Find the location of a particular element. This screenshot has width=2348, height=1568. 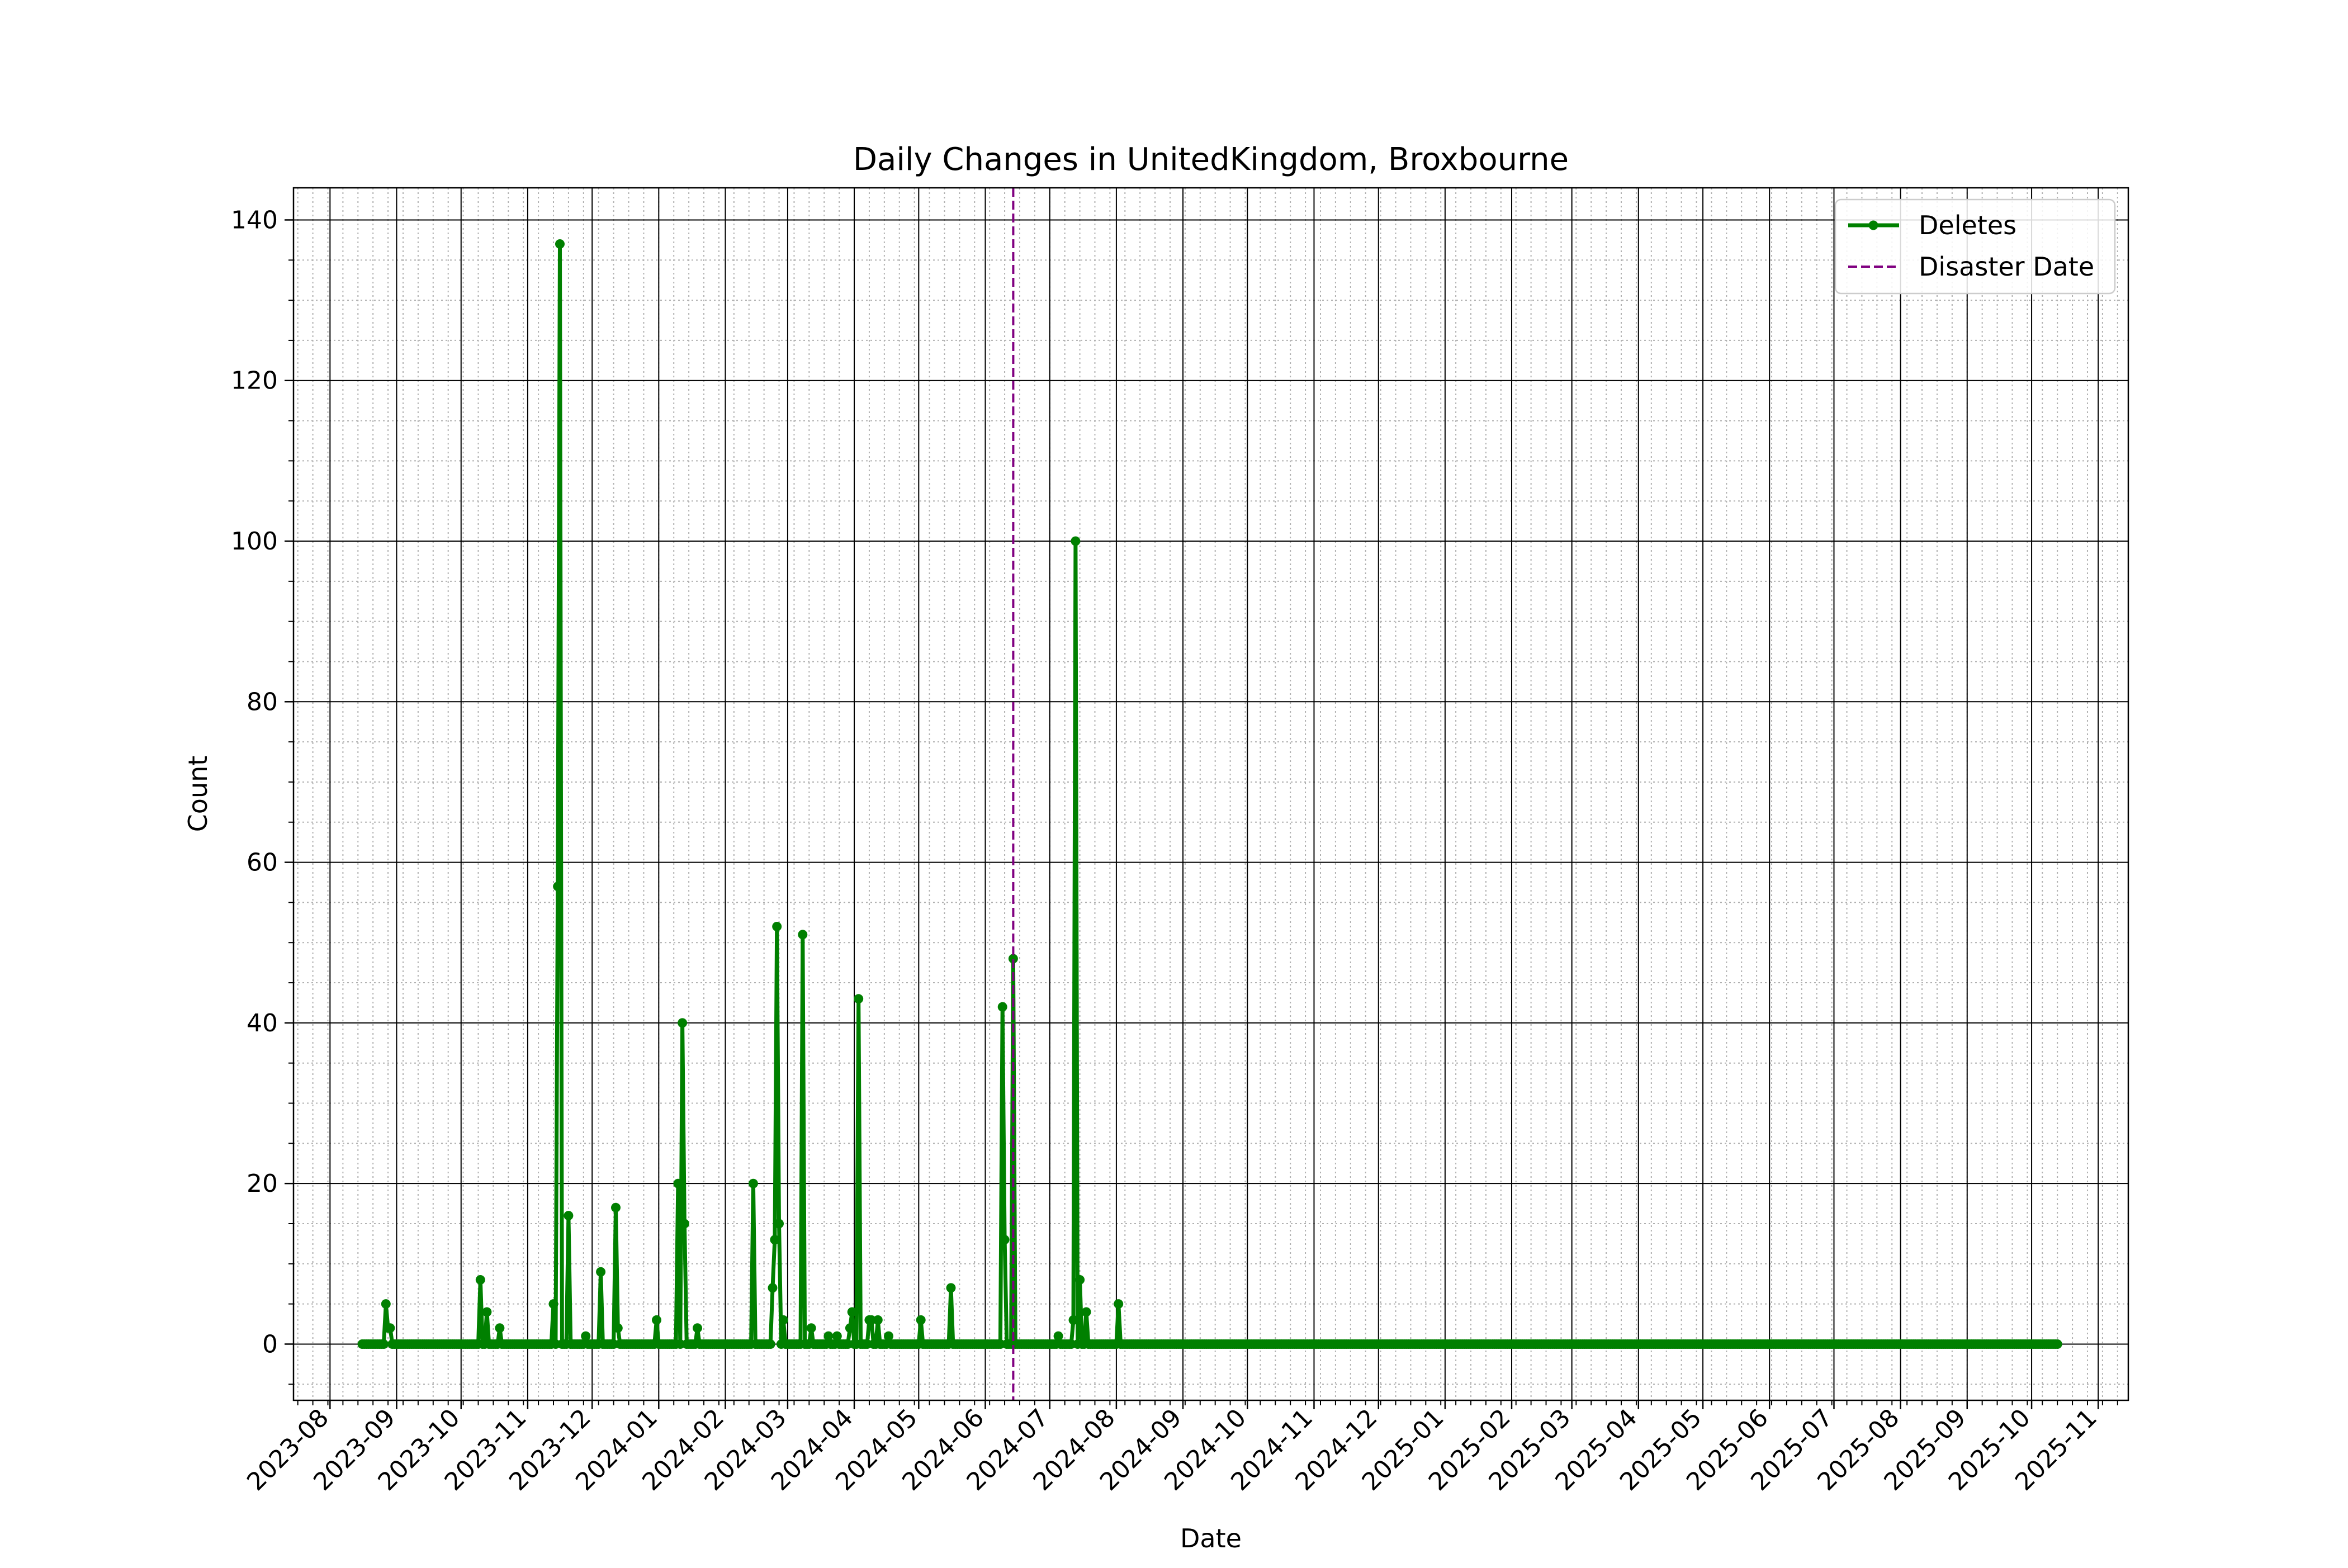

legend-box is located at coordinates (1975, 246).